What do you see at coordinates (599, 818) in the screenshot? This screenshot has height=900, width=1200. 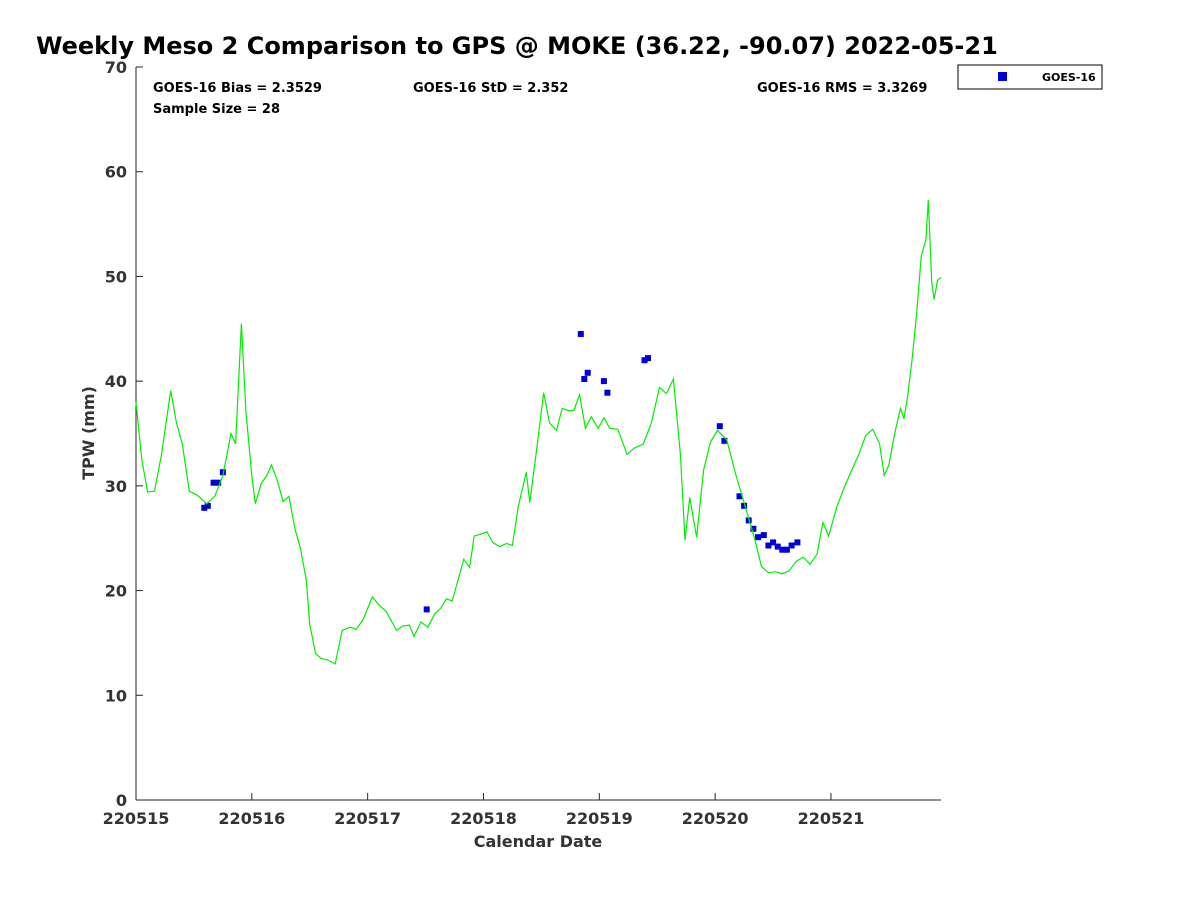 I see `x-tick-label: 220519` at bounding box center [599, 818].